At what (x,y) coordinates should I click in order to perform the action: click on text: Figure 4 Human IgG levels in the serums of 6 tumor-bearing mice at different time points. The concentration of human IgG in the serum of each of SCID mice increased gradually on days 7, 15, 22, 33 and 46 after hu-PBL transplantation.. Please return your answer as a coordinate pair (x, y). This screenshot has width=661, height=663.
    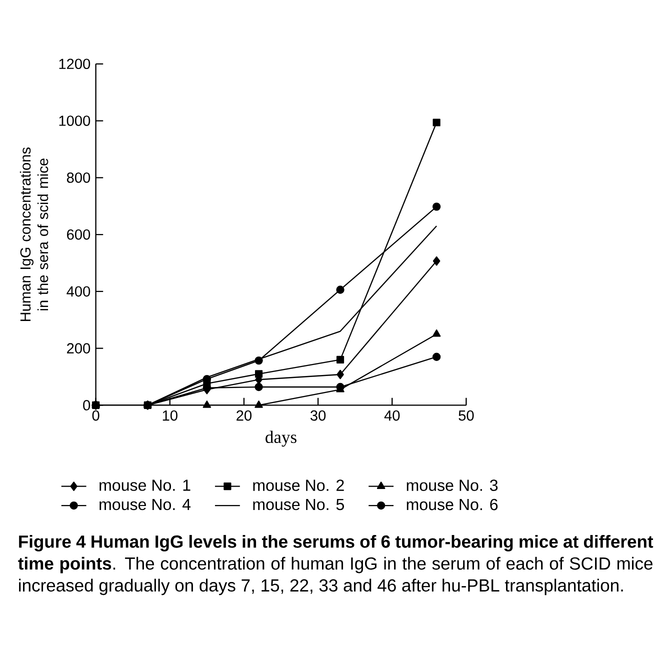
    Looking at the image, I should click on (336, 565).